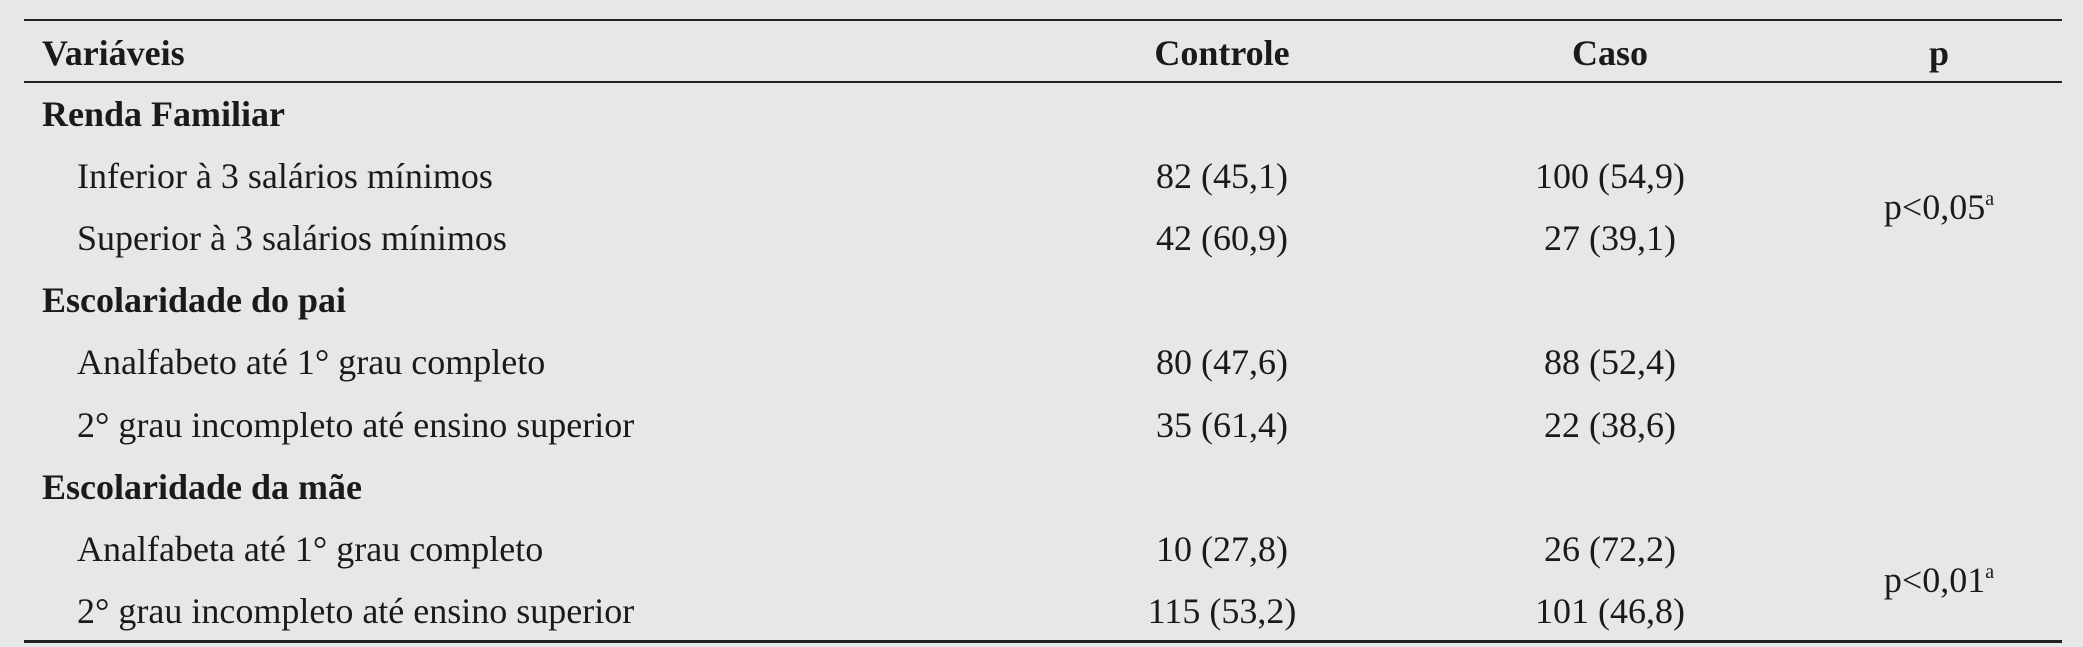 This screenshot has height=647, width=2083. What do you see at coordinates (1610, 362) in the screenshot?
I see `value-cell: 88 (52,4)` at bounding box center [1610, 362].